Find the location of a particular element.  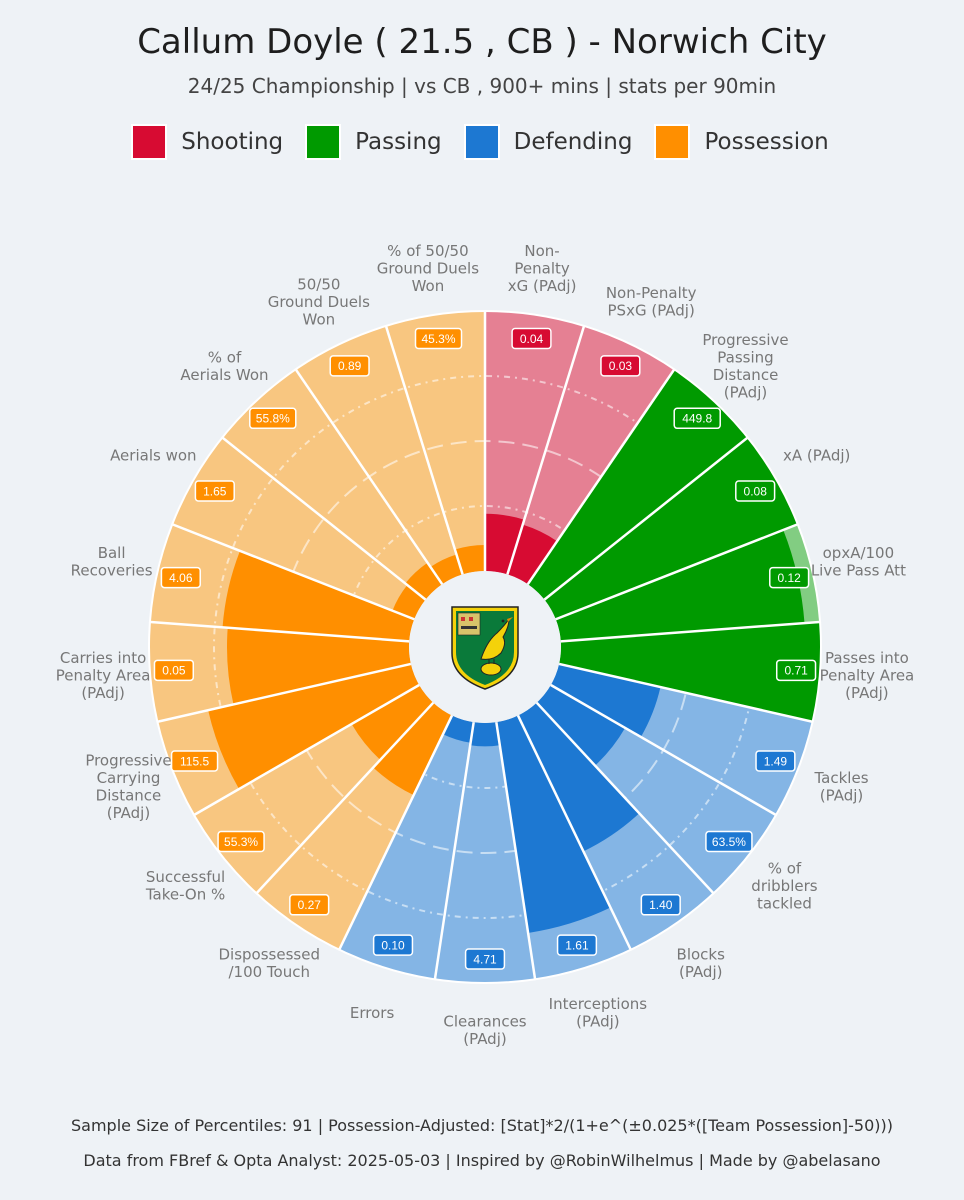

percentile-wedge-passes-into-penalty-area-padj is located at coordinates (690, 671).